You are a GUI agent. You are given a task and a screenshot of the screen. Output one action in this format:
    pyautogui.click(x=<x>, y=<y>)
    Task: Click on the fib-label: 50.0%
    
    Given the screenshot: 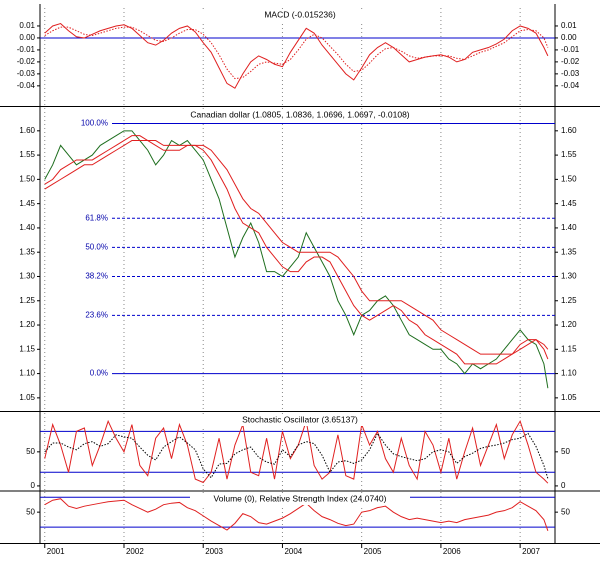 What is the action you would take?
    pyautogui.click(x=96, y=246)
    